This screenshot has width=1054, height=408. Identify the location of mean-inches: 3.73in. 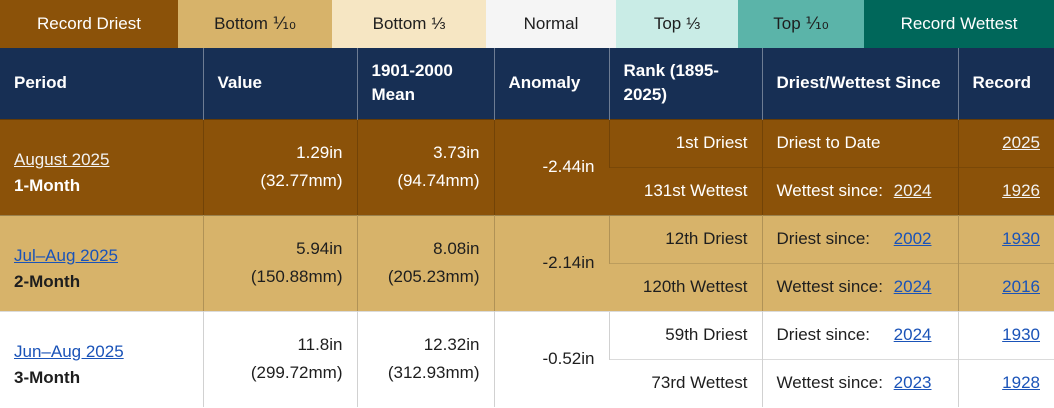
(456, 152).